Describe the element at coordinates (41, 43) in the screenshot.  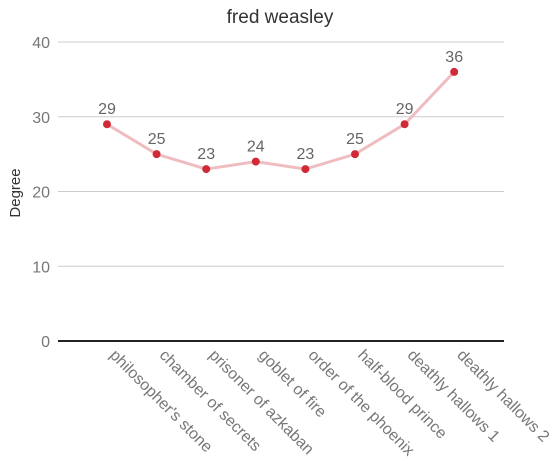
I see `y-tick-label: 40` at that location.